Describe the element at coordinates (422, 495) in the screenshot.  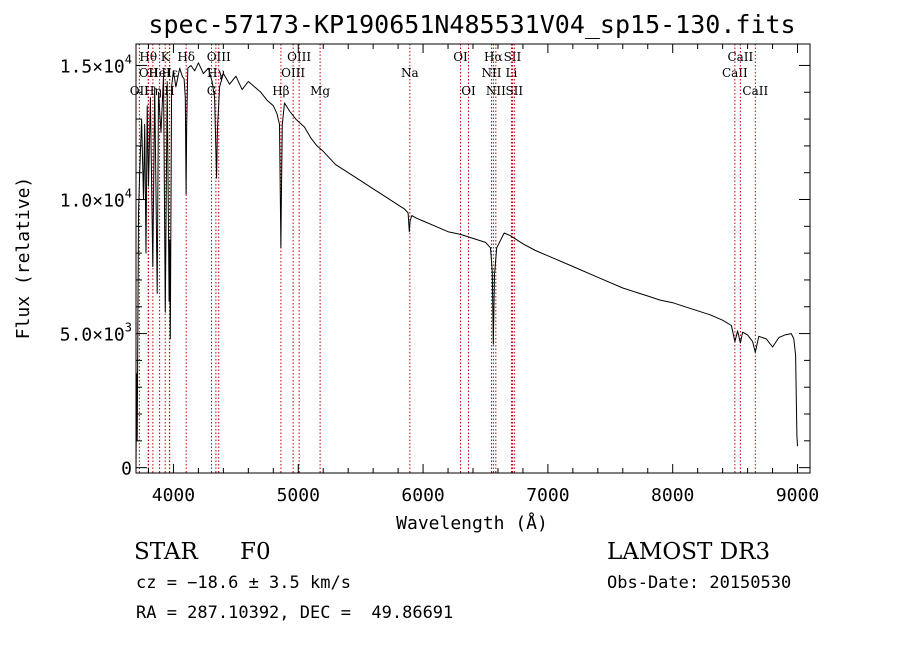
I see `x-tick-label: 6000` at that location.